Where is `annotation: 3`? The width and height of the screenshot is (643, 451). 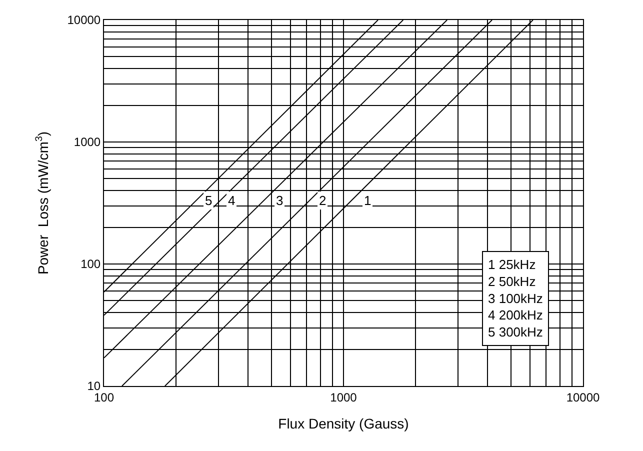 annotation: 3 is located at coordinates (280, 200).